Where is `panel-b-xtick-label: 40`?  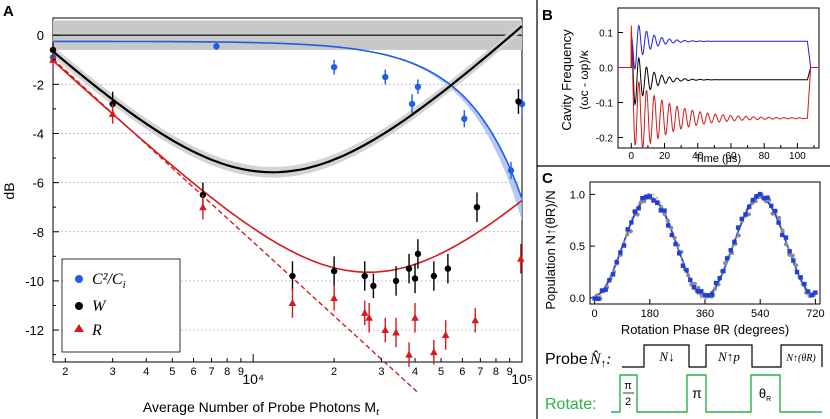
panel-b-xtick-label: 40 is located at coordinates (698, 156).